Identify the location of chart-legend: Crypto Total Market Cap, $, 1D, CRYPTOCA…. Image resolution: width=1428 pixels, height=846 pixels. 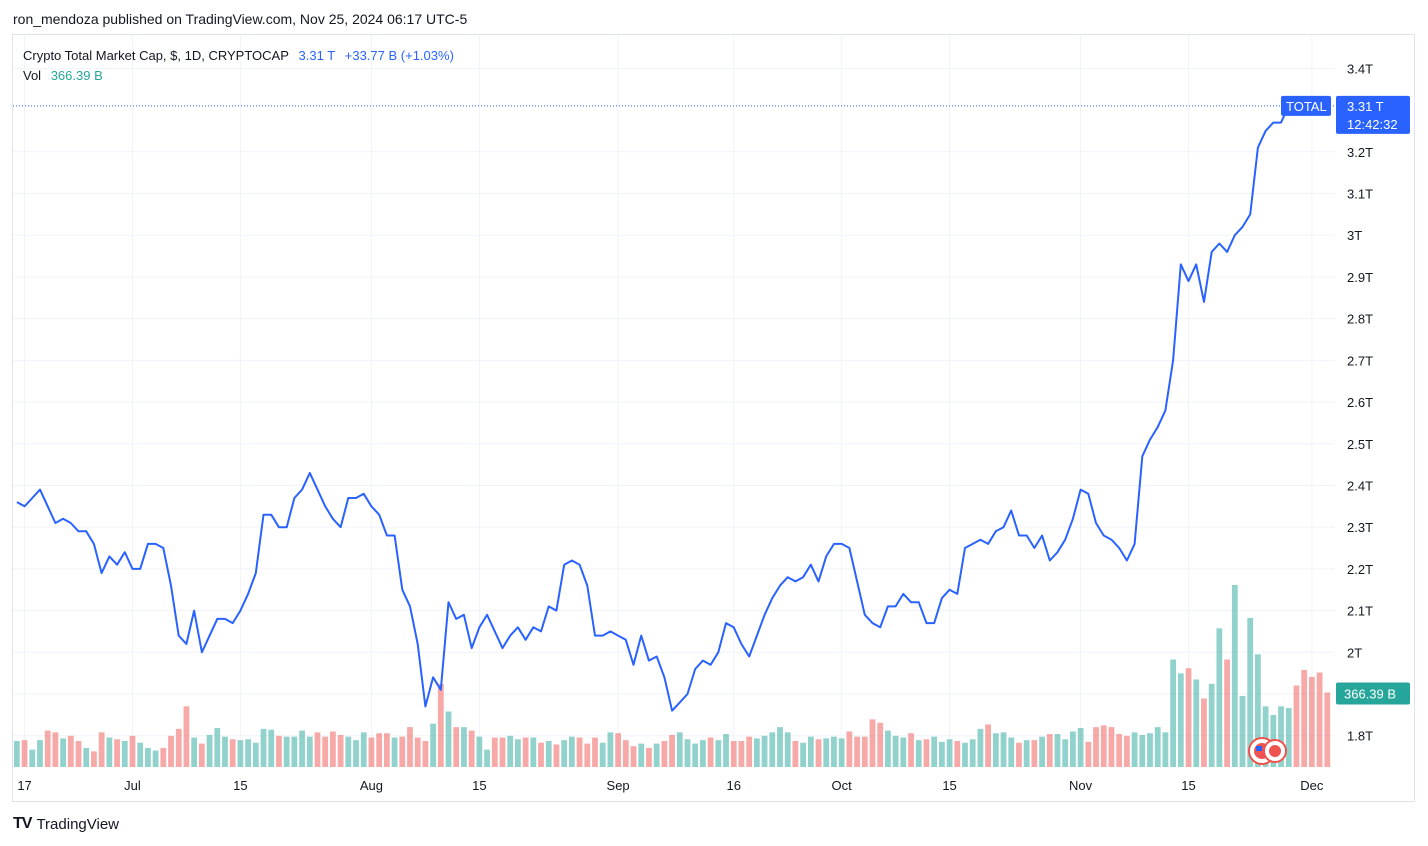
(241, 66).